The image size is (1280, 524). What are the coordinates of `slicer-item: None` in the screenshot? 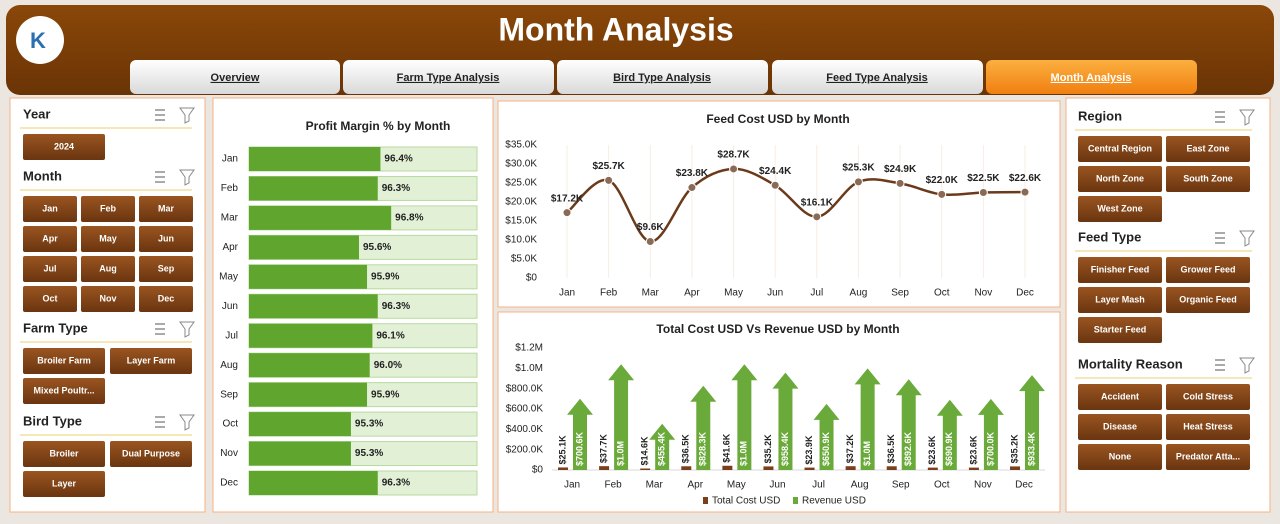 It's located at (1120, 456).